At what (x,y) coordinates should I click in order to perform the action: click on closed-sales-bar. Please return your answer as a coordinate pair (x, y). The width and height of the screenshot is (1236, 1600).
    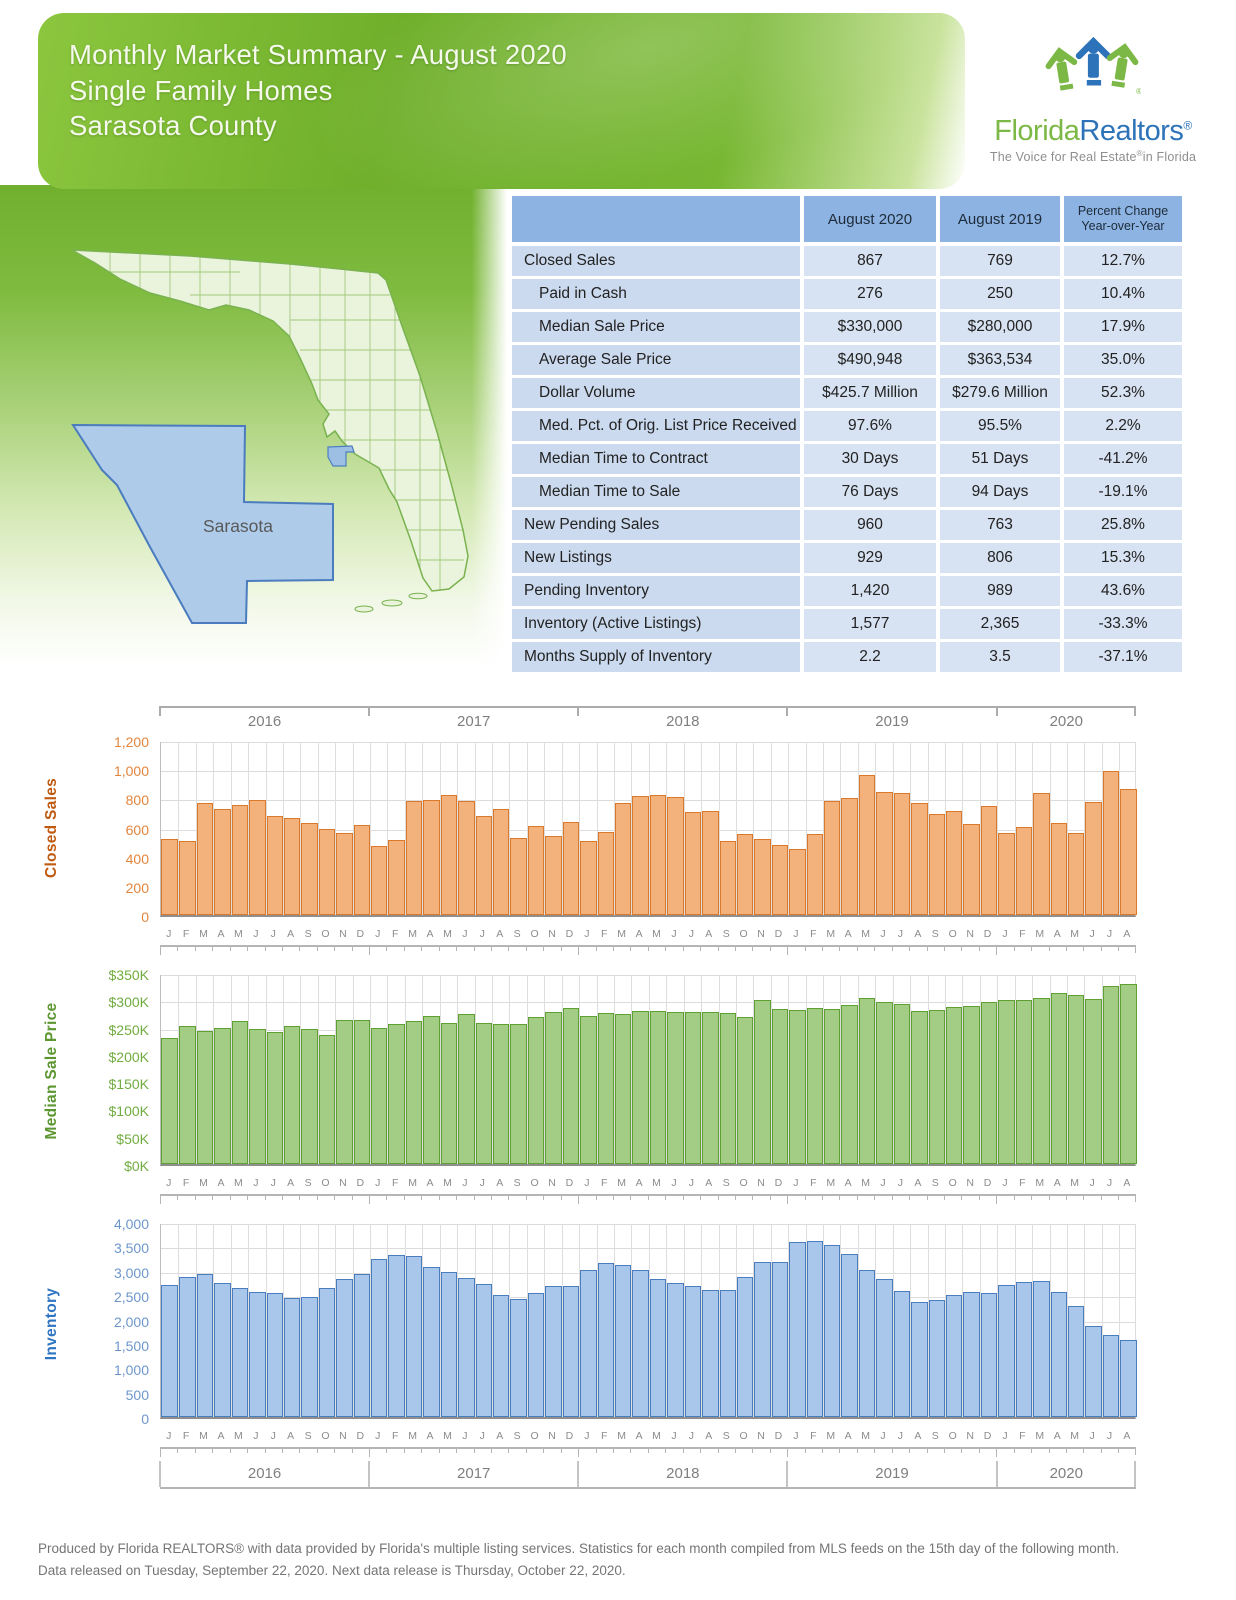
    Looking at the image, I should click on (710, 863).